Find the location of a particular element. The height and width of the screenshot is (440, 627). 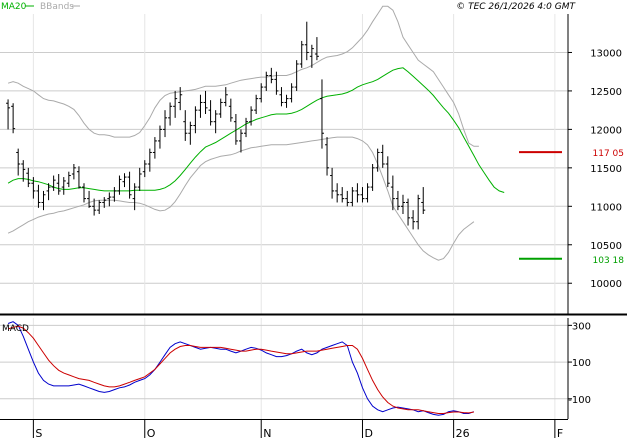

x-tick-label: O is located at coordinates (151, 433).